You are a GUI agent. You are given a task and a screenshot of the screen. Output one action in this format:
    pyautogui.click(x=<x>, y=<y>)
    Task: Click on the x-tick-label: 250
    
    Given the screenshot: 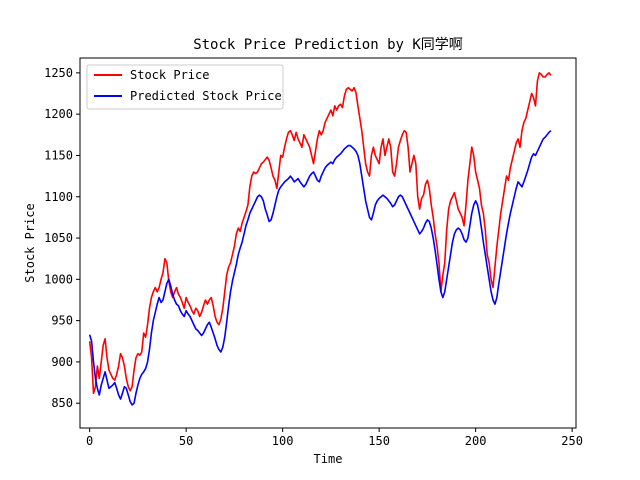 What is the action you would take?
    pyautogui.click(x=572, y=441)
    